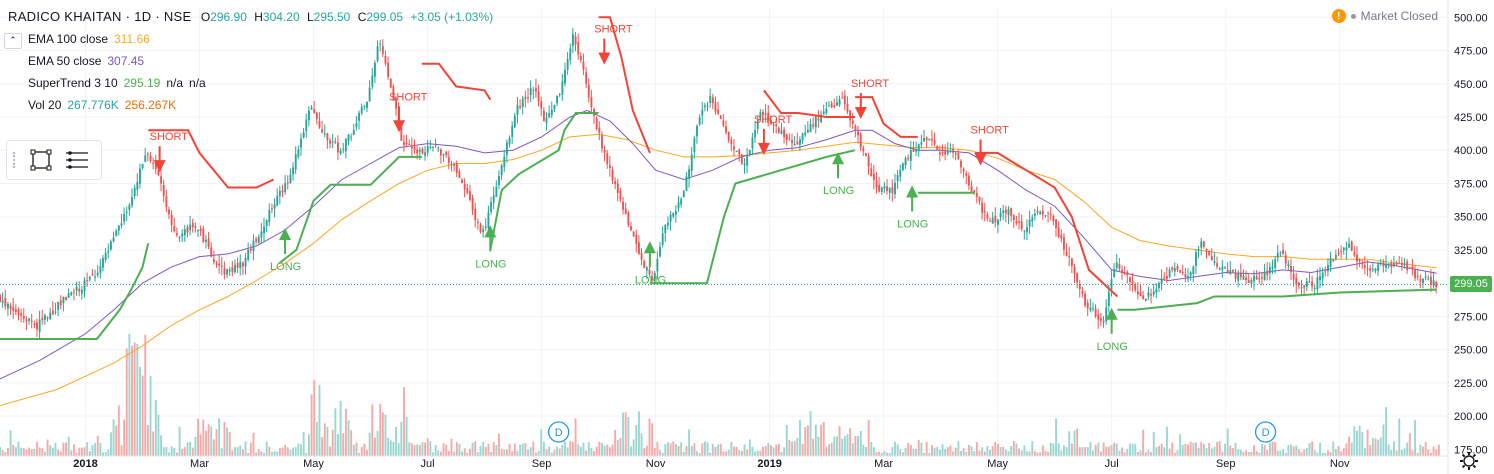  I want to click on indicator-volume: Vol 20 267.776K 256.267K, so click(250, 105).